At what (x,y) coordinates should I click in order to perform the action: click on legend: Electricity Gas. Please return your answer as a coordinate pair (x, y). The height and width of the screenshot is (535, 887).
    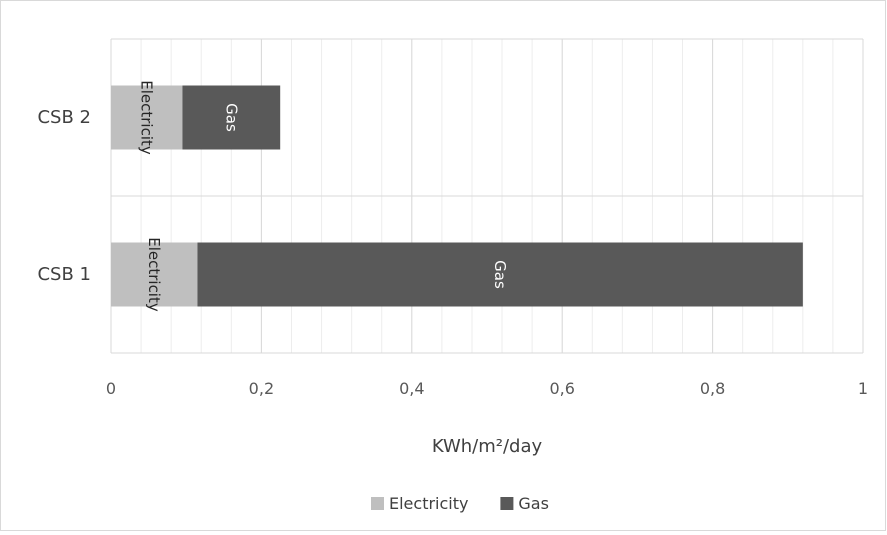
    Looking at the image, I should click on (460, 503).